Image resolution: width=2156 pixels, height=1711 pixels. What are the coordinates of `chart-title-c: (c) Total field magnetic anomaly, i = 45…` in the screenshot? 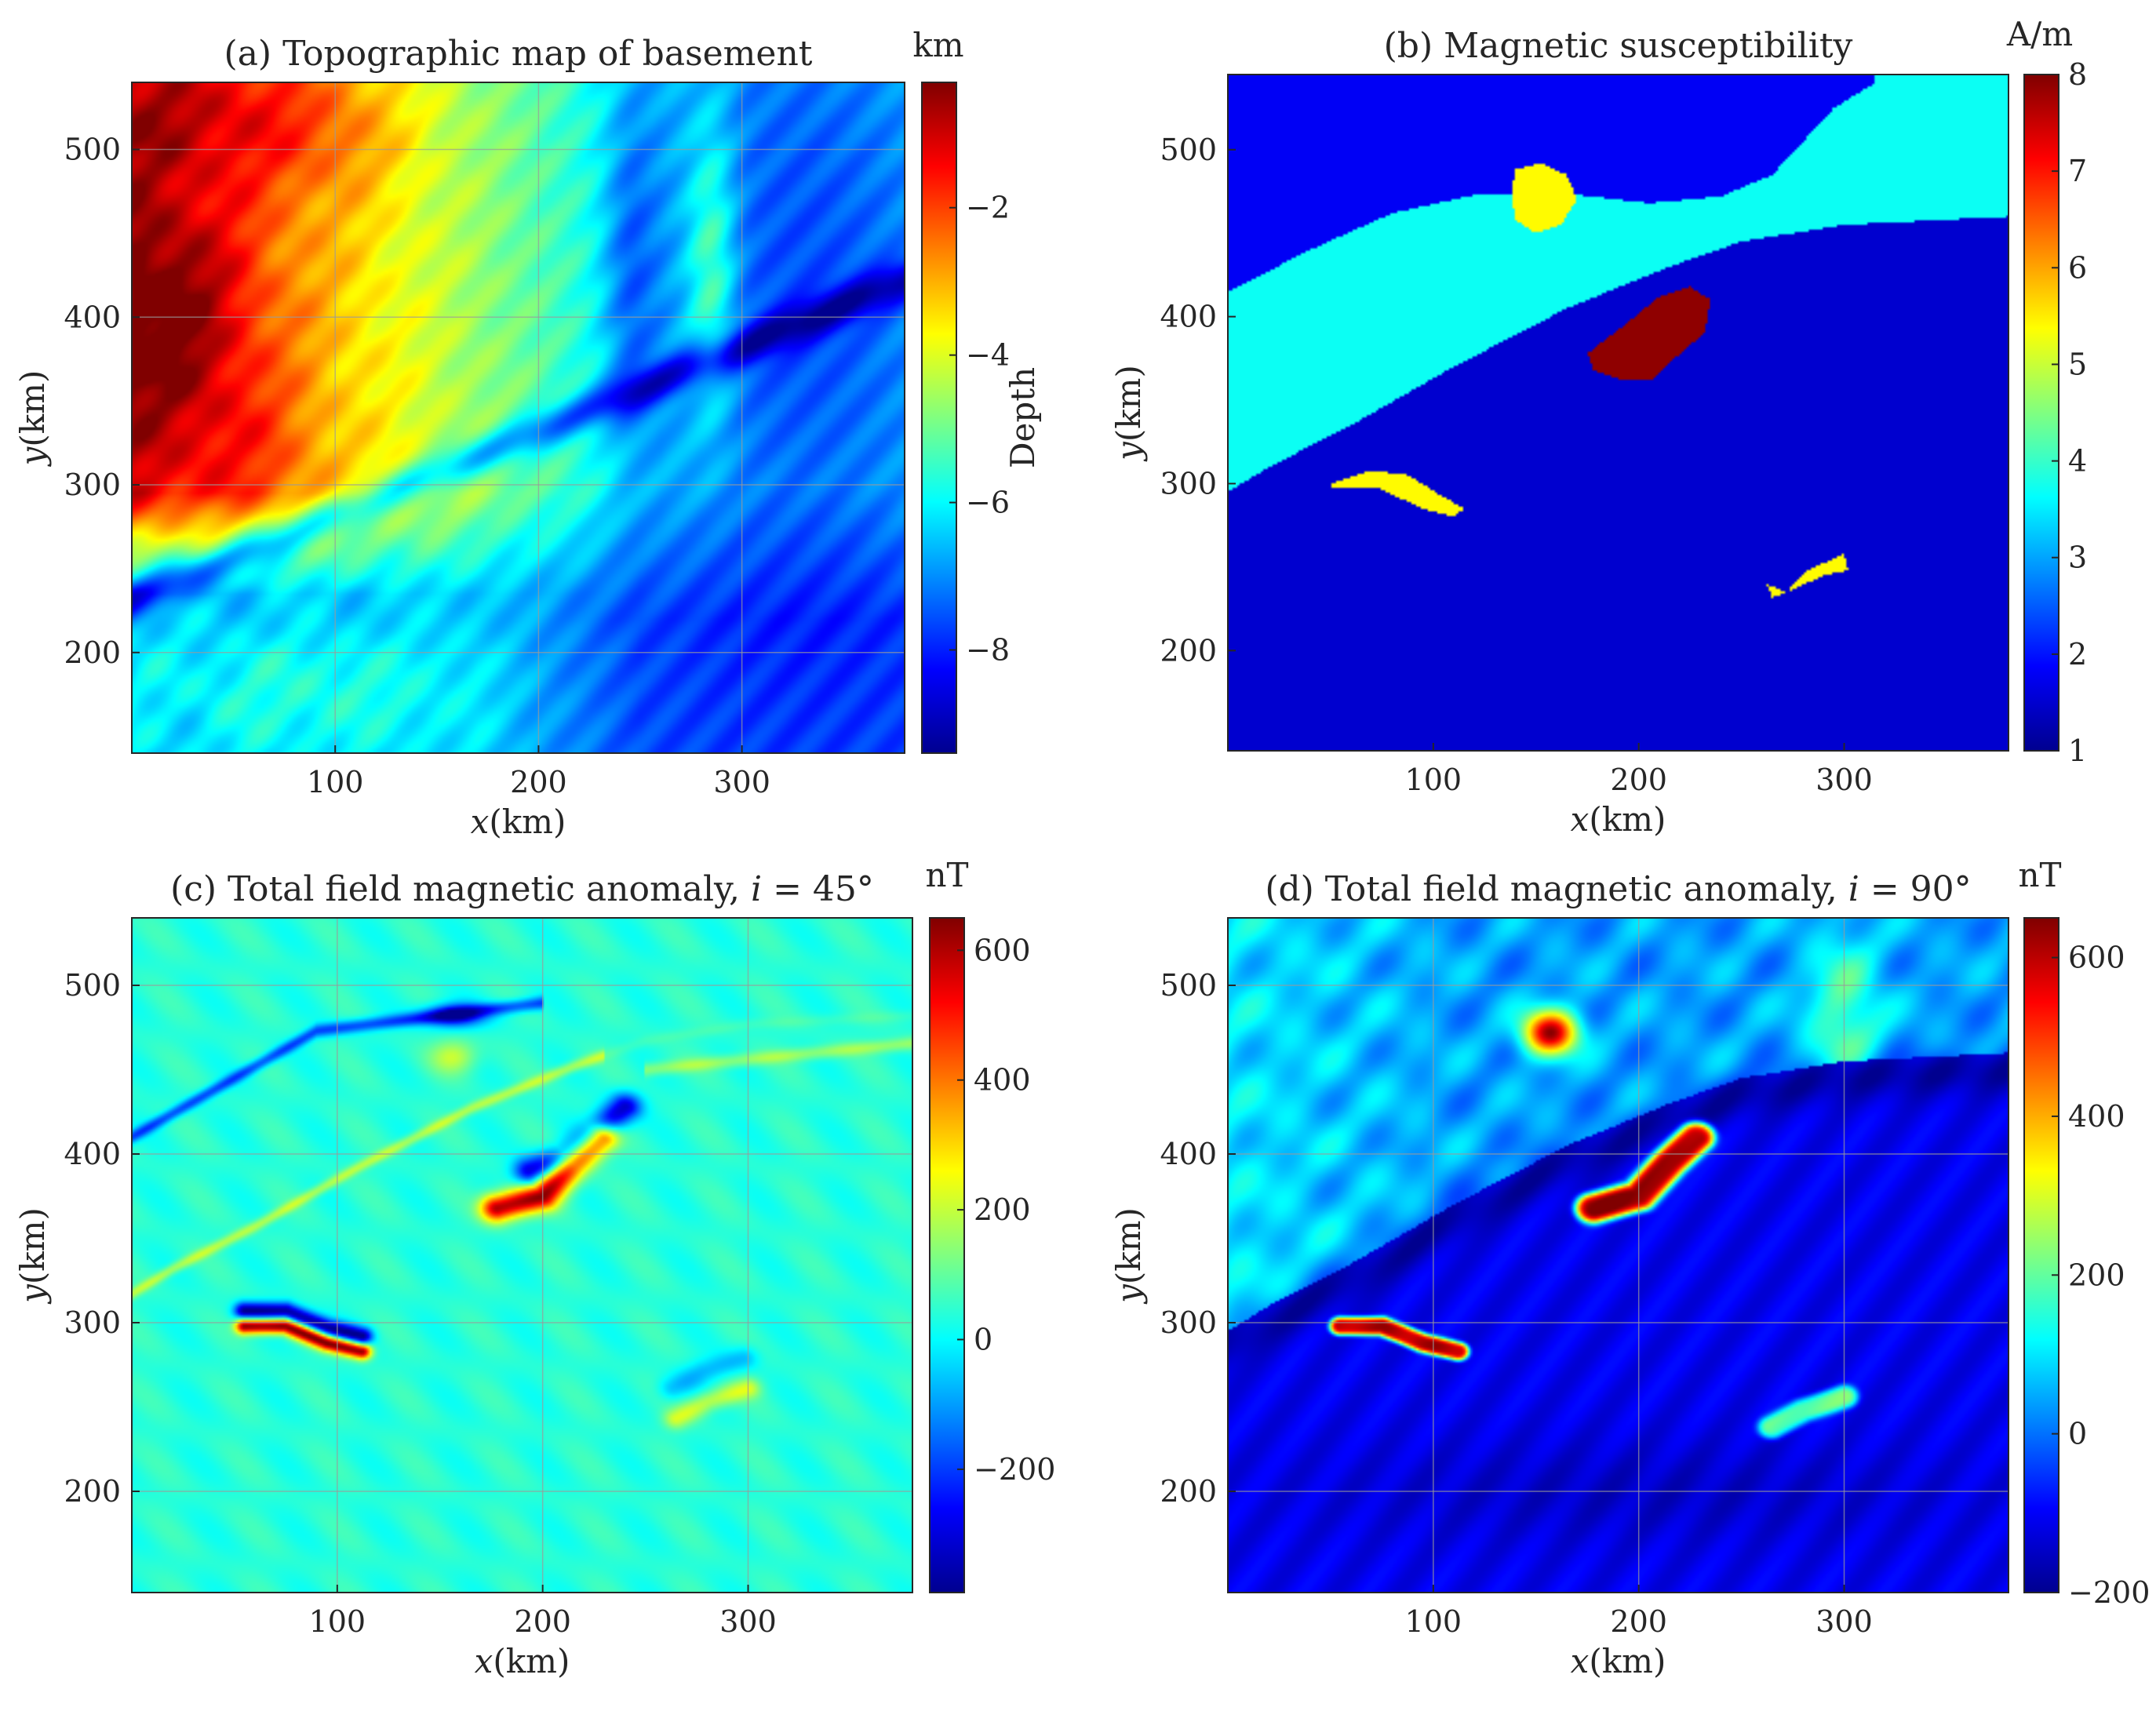 It's located at (522, 889).